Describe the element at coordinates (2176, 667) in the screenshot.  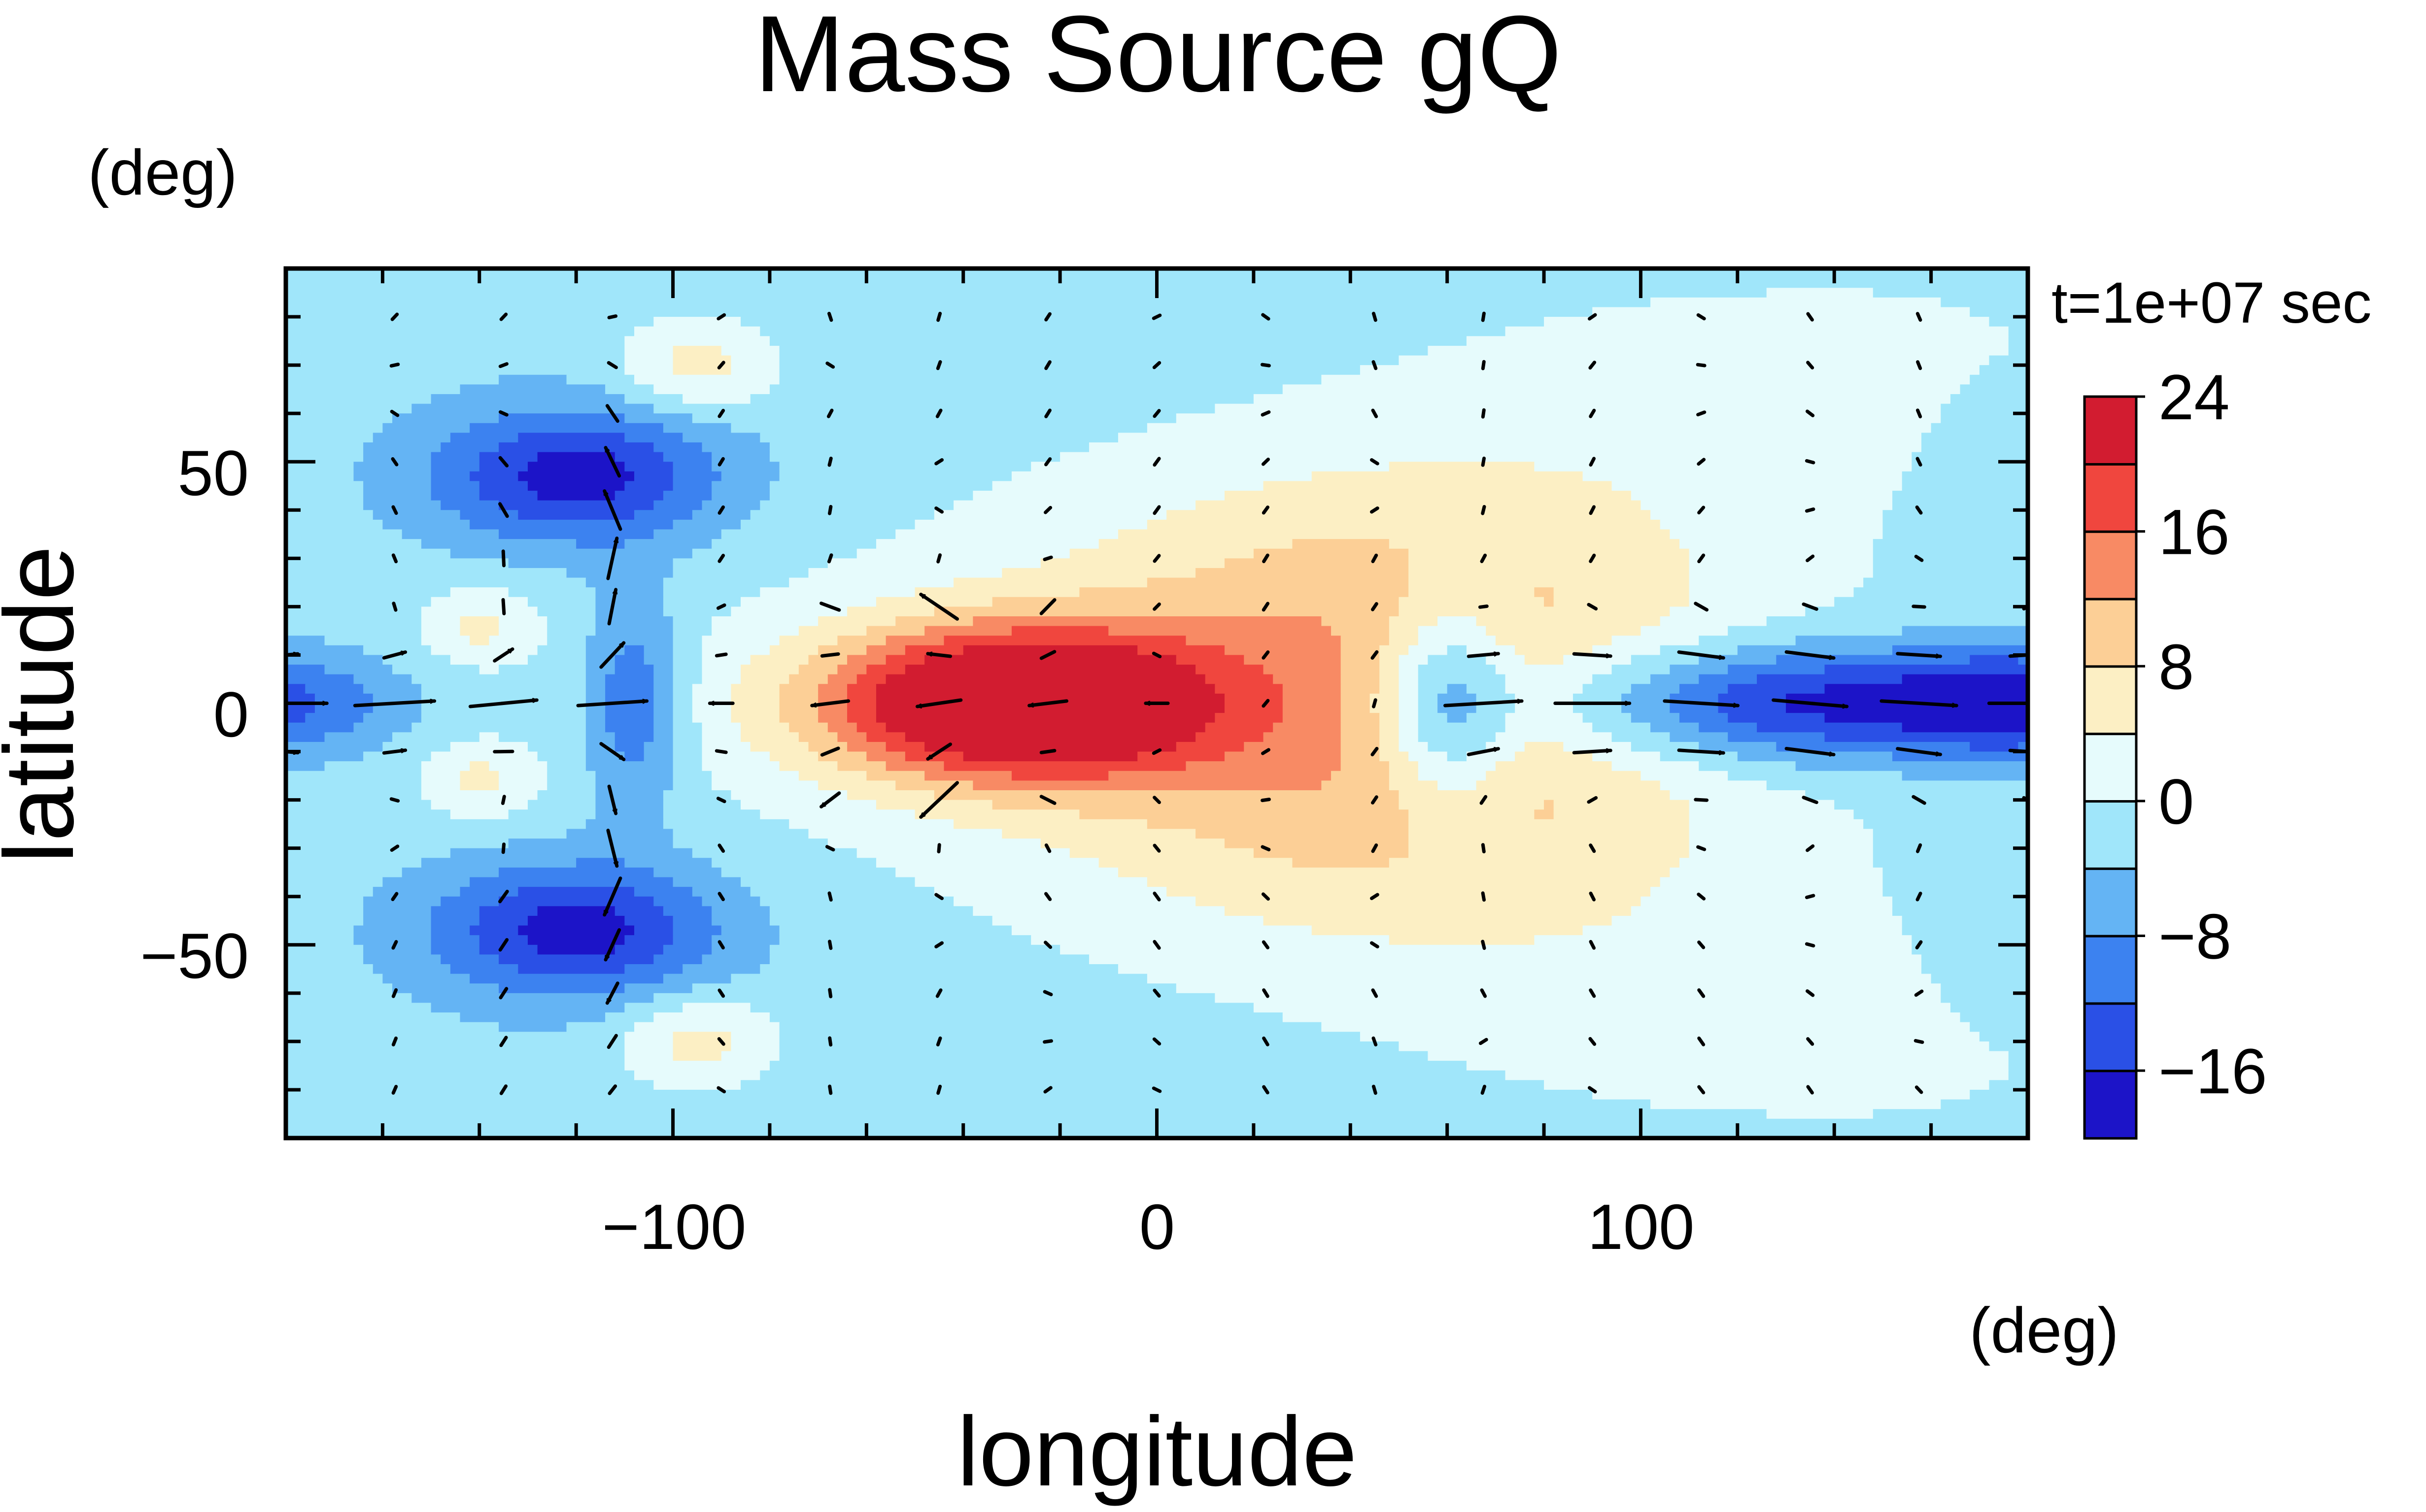
I see `colorbar-tick-label: 8` at that location.